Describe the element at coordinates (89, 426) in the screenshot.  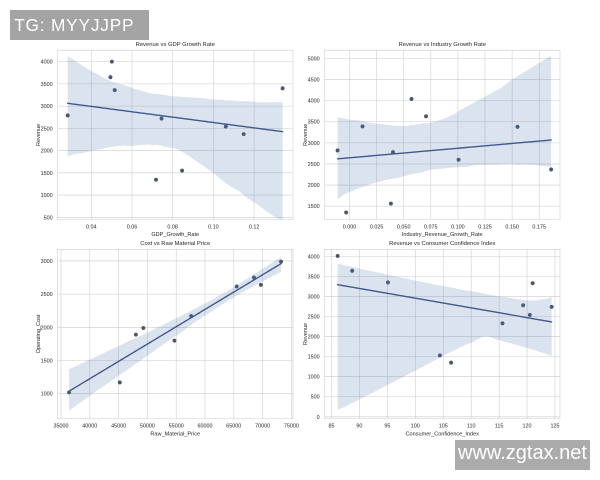
I see `svg-text: 40000` at that location.